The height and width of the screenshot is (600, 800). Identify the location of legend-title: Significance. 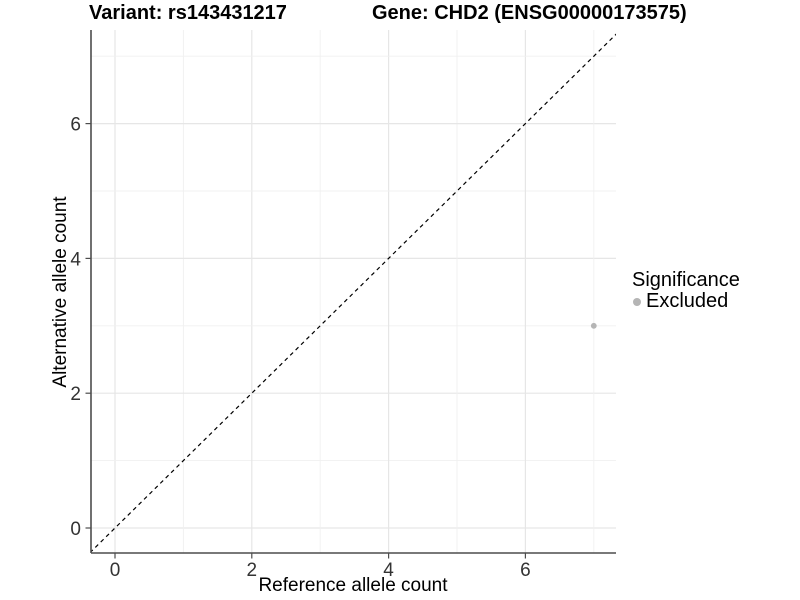
(686, 280).